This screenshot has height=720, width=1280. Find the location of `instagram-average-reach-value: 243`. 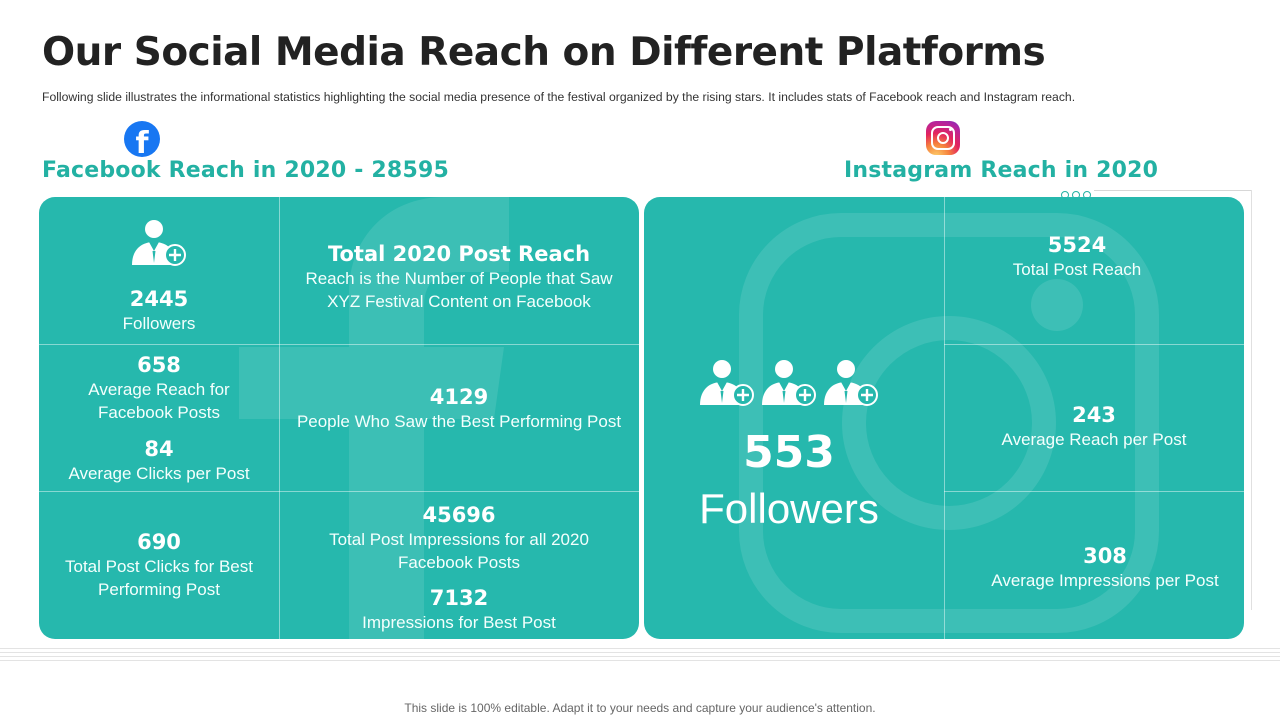

instagram-average-reach-value: 243 is located at coordinates (1094, 415).